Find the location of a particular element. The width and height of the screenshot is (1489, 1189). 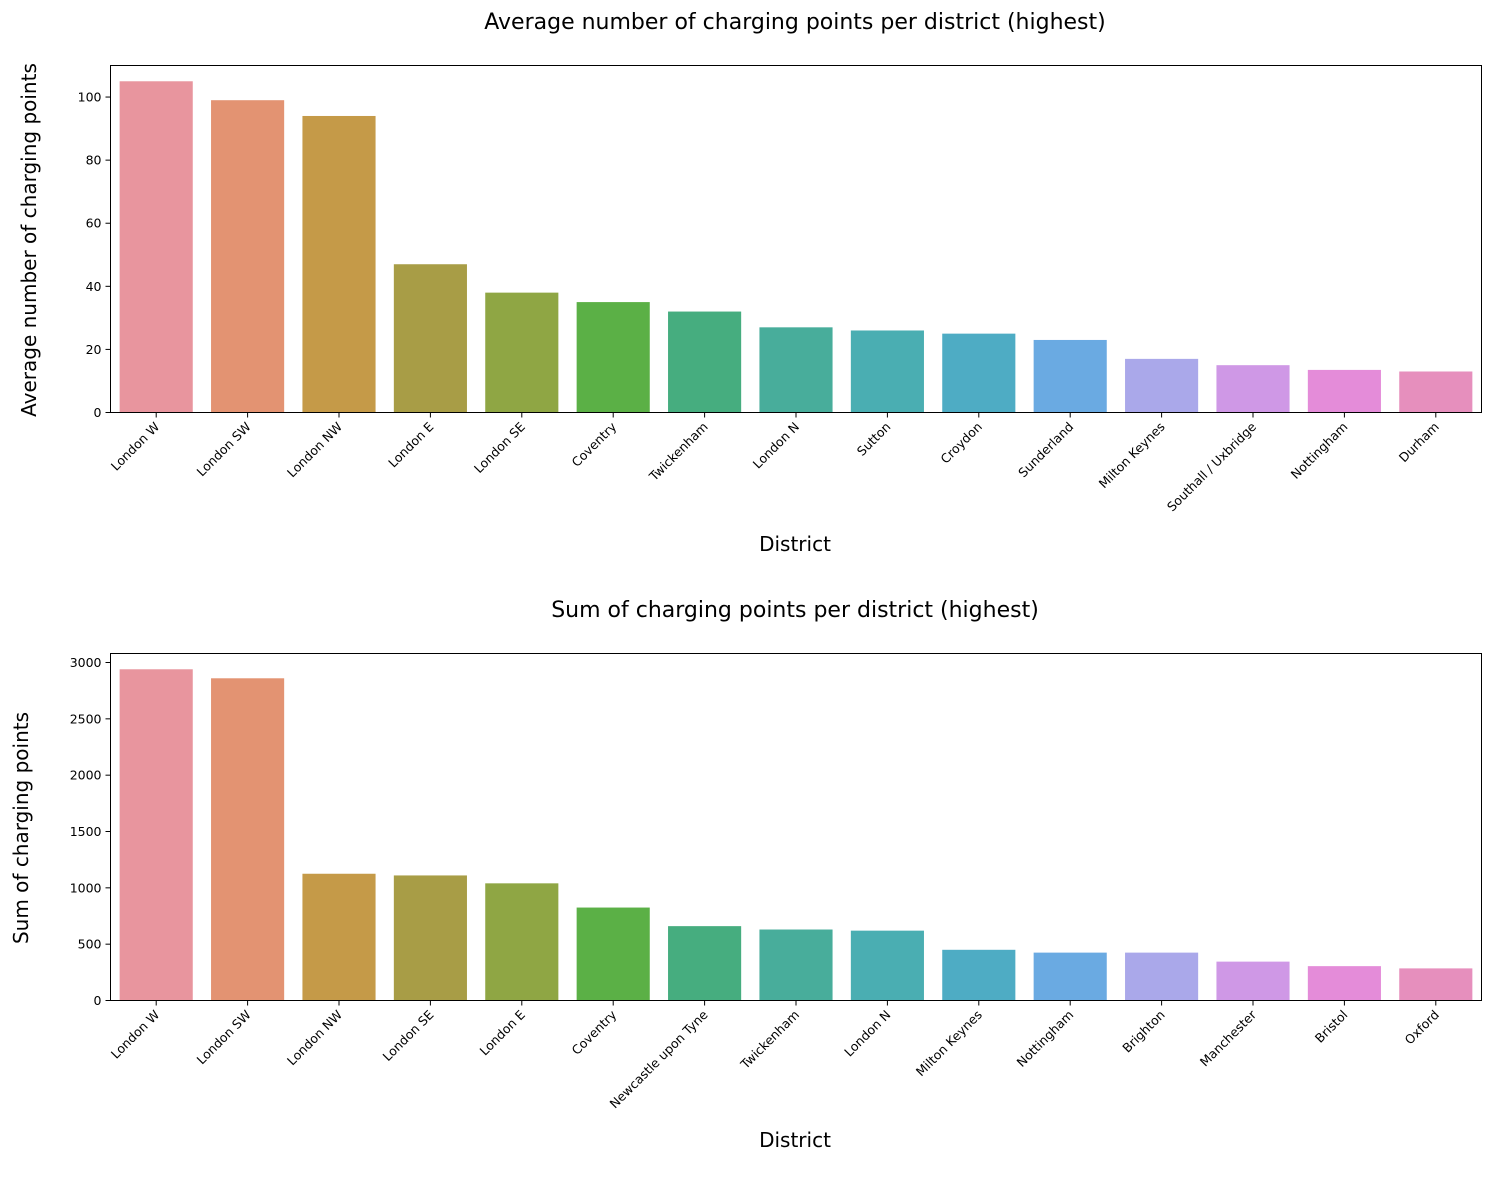

x-tick-label: Brighton is located at coordinates (1143, 1031).